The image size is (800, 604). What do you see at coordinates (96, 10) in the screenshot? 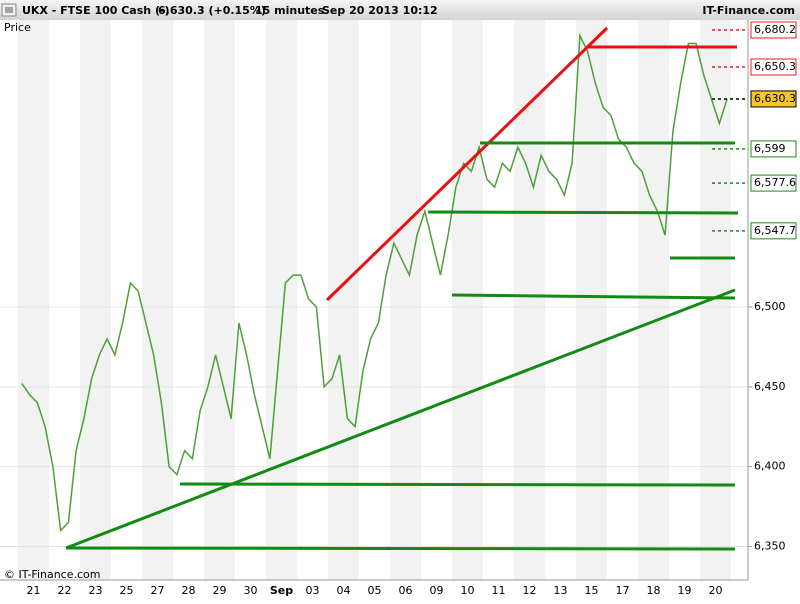
I see `symbol: UKX - FTSE 100 Cash (-)` at bounding box center [96, 10].